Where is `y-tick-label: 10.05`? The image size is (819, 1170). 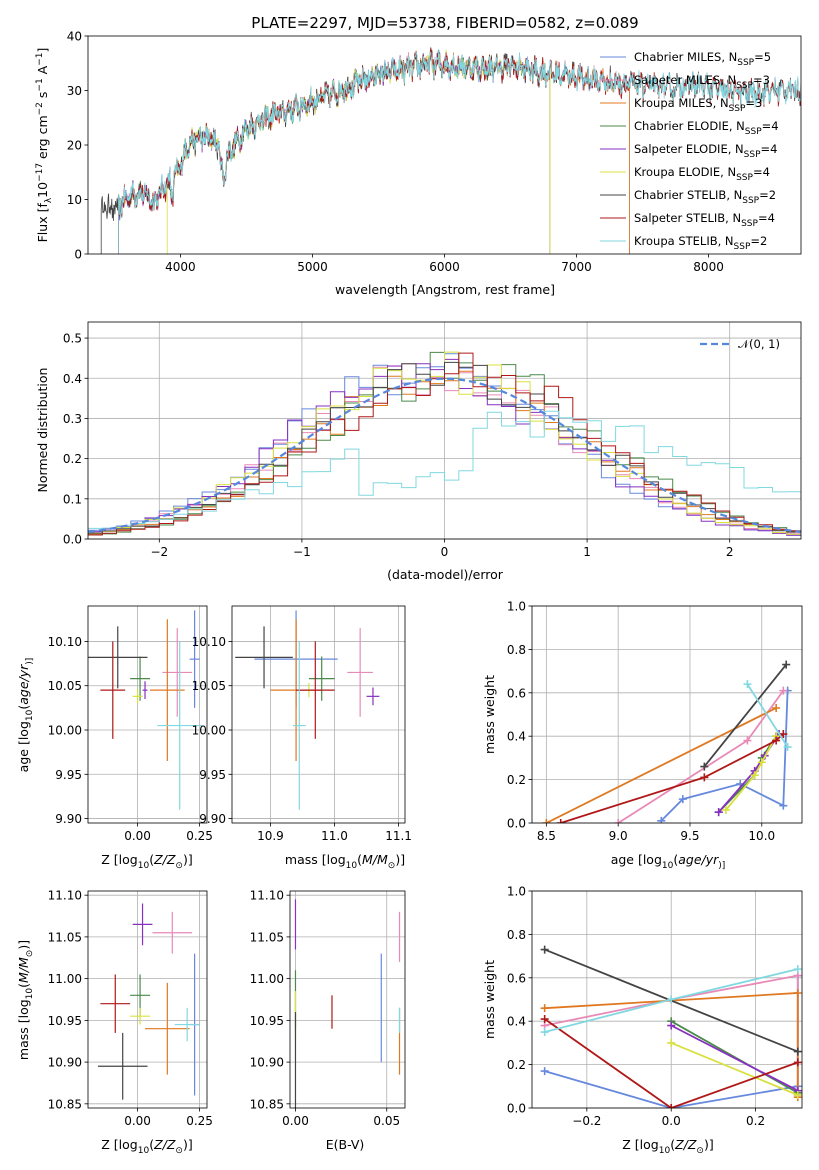 y-tick-label: 10.05 is located at coordinates (209, 686).